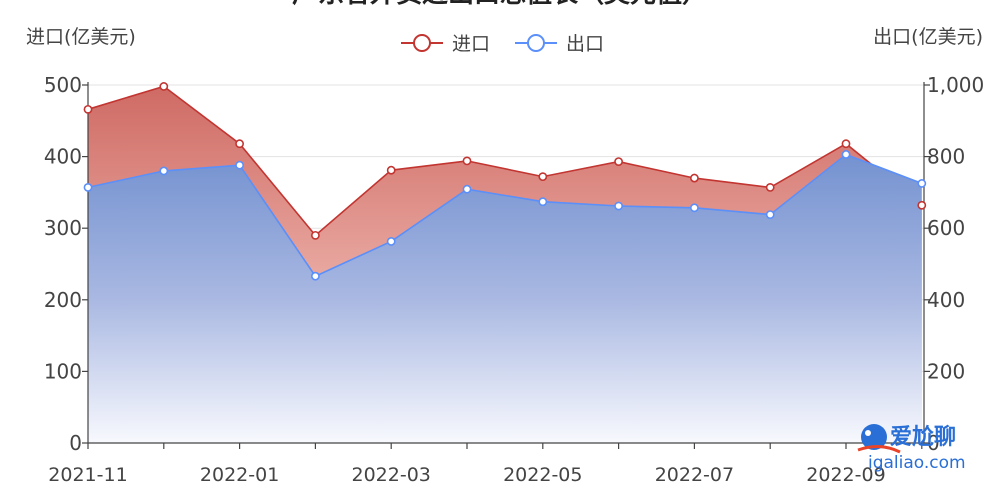  What do you see at coordinates (63, 228) in the screenshot?
I see `left-tick-label: 300` at bounding box center [63, 228].